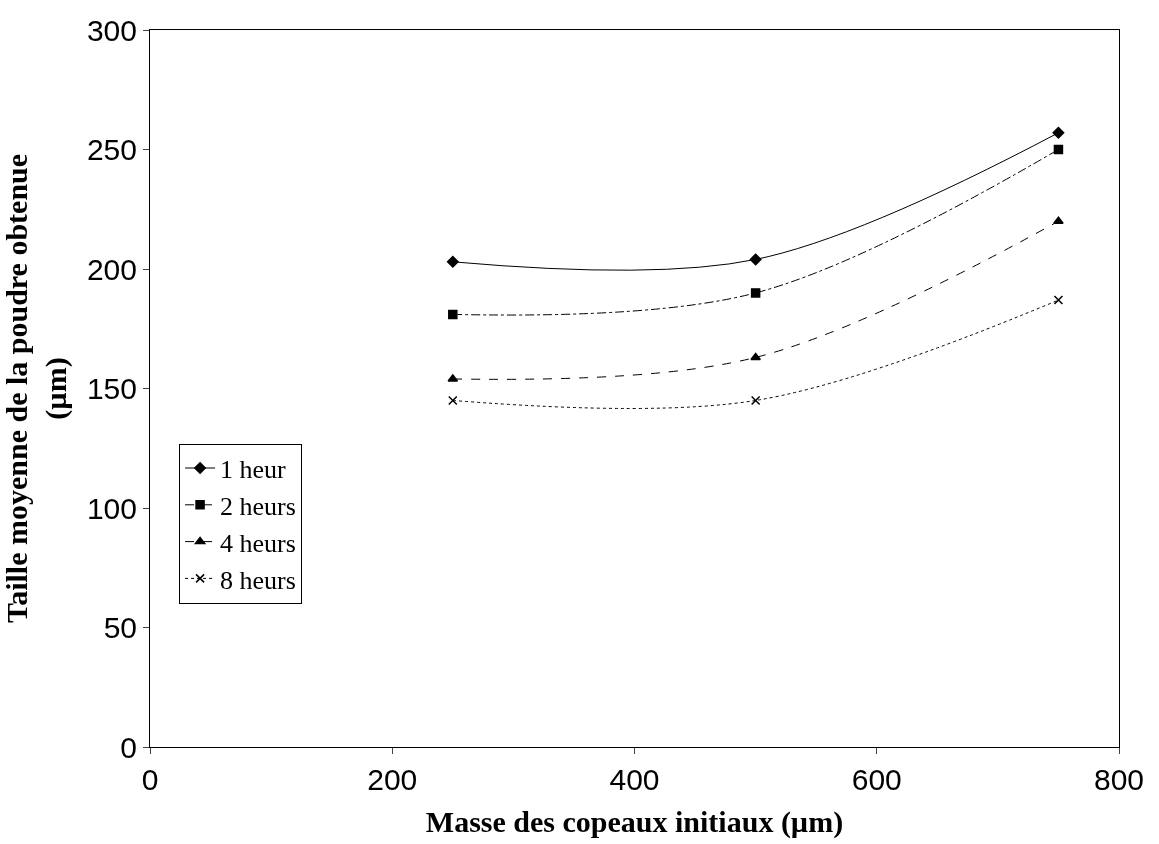  I want to click on x-axis-title: Masse des copeaux initiaux (µm), so click(634, 821).